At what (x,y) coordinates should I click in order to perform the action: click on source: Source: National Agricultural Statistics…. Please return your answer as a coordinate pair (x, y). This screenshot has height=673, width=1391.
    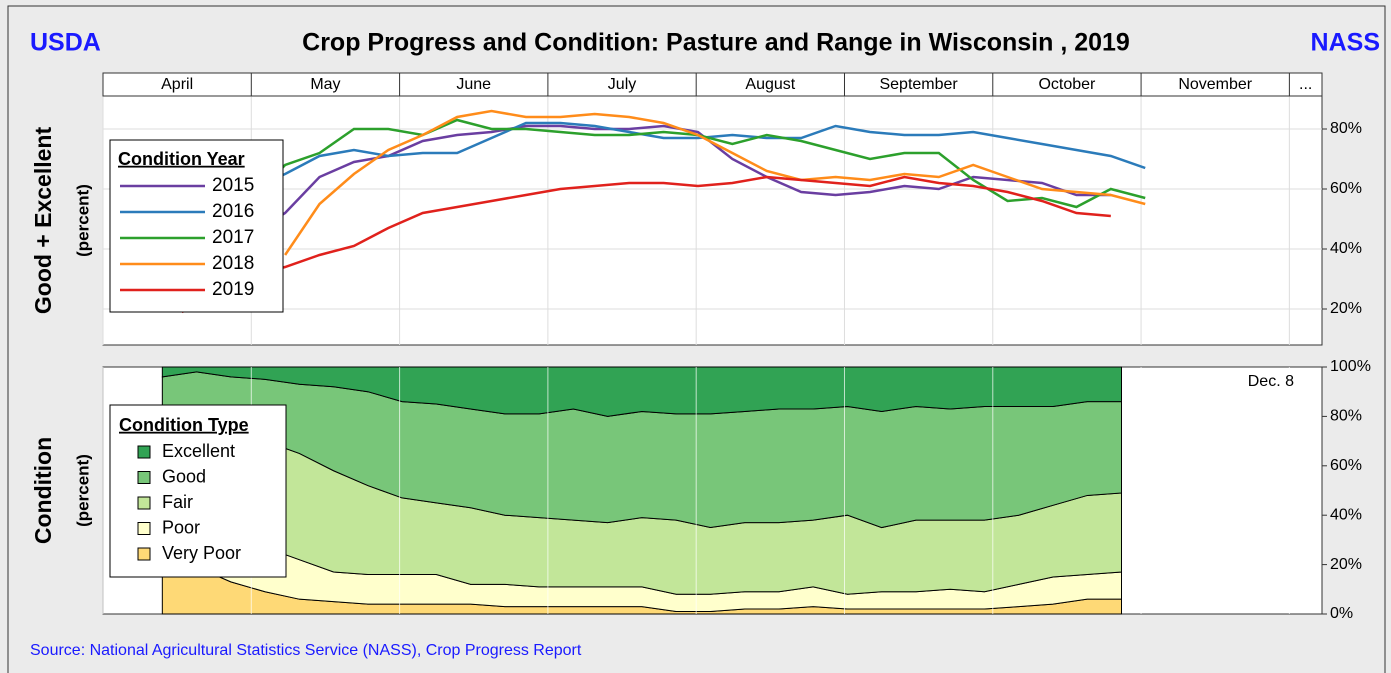
    Looking at the image, I should click on (306, 650).